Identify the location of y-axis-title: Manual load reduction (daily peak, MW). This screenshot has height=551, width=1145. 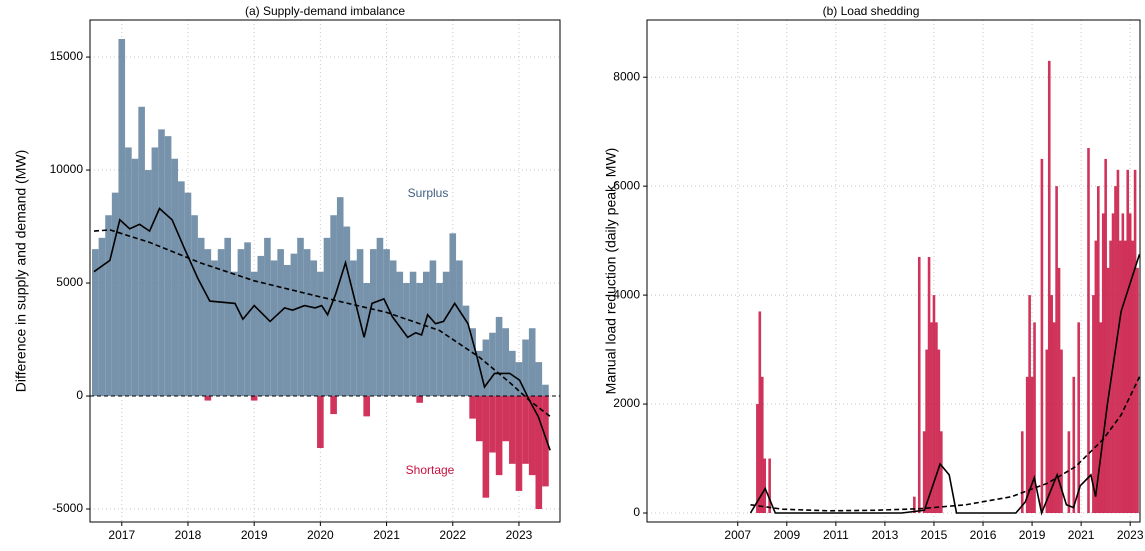
(611, 271).